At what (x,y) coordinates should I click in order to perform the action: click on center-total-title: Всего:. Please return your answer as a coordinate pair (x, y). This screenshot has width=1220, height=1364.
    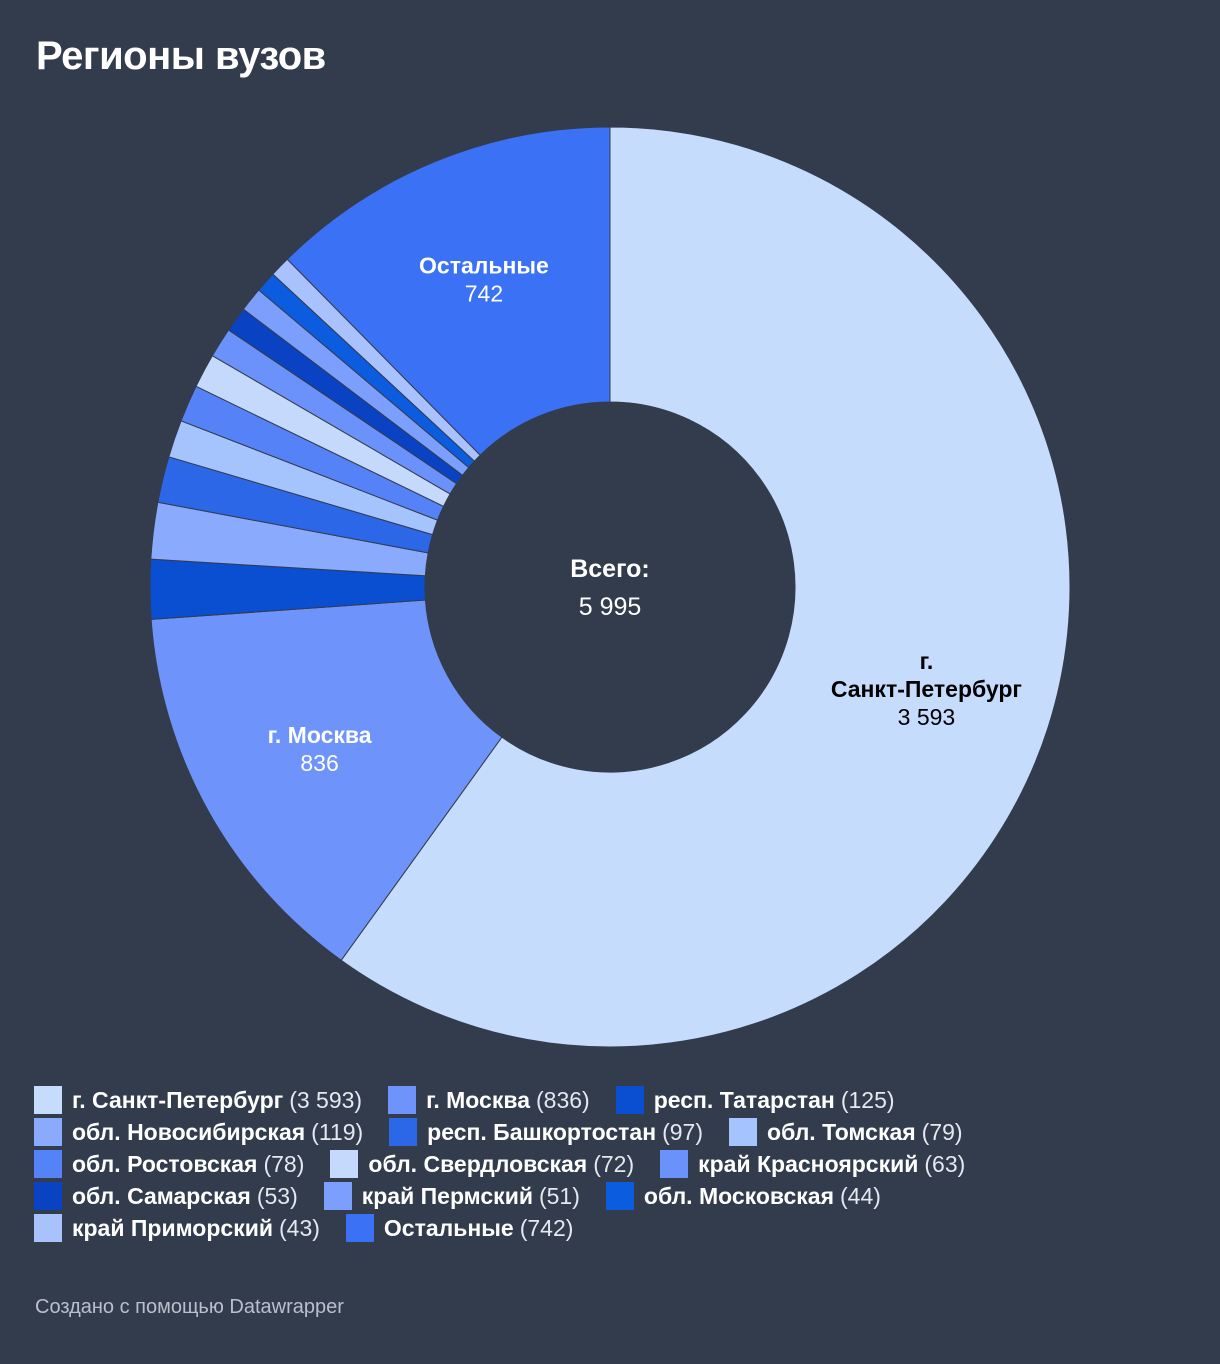
    Looking at the image, I should click on (610, 569).